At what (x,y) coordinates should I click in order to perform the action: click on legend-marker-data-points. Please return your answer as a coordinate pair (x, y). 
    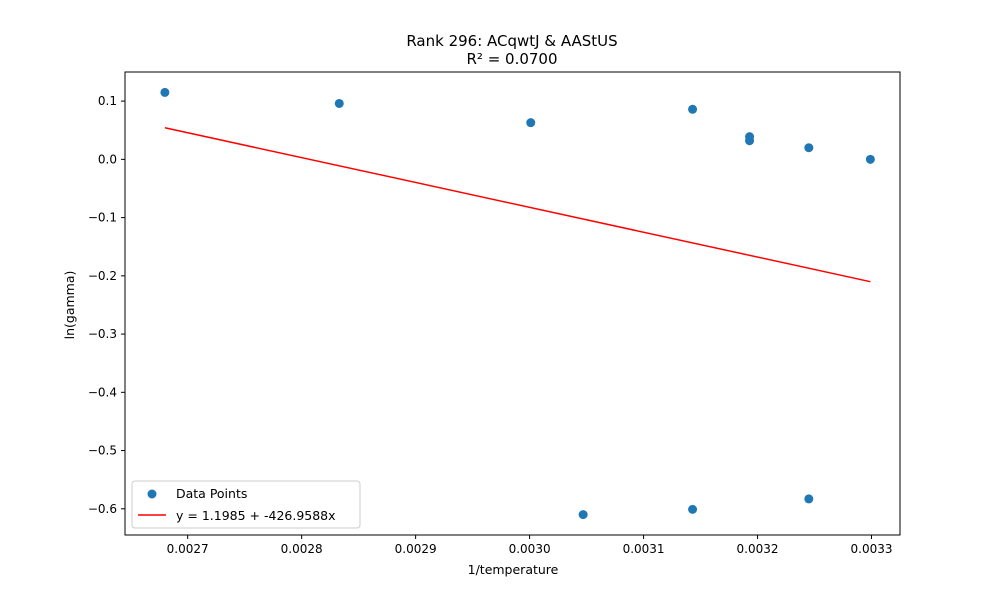
    Looking at the image, I should click on (152, 494).